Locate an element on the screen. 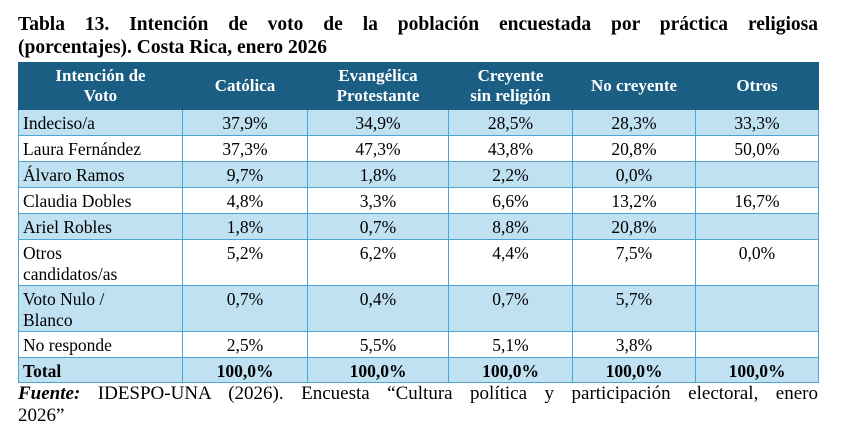 Image resolution: width=857 pixels, height=448 pixels. header-otros: Otros is located at coordinates (757, 86).